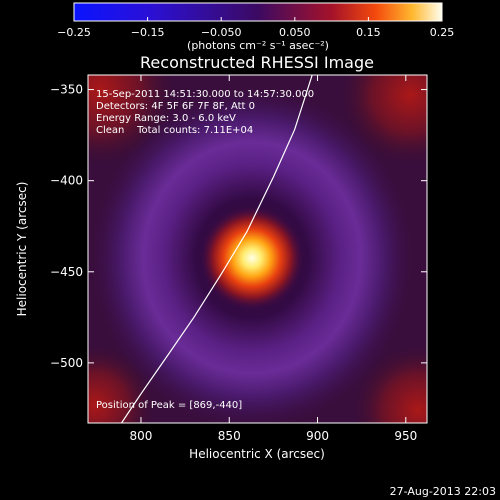  What do you see at coordinates (229, 436) in the screenshot?
I see `x-tick-label: 850` at bounding box center [229, 436].